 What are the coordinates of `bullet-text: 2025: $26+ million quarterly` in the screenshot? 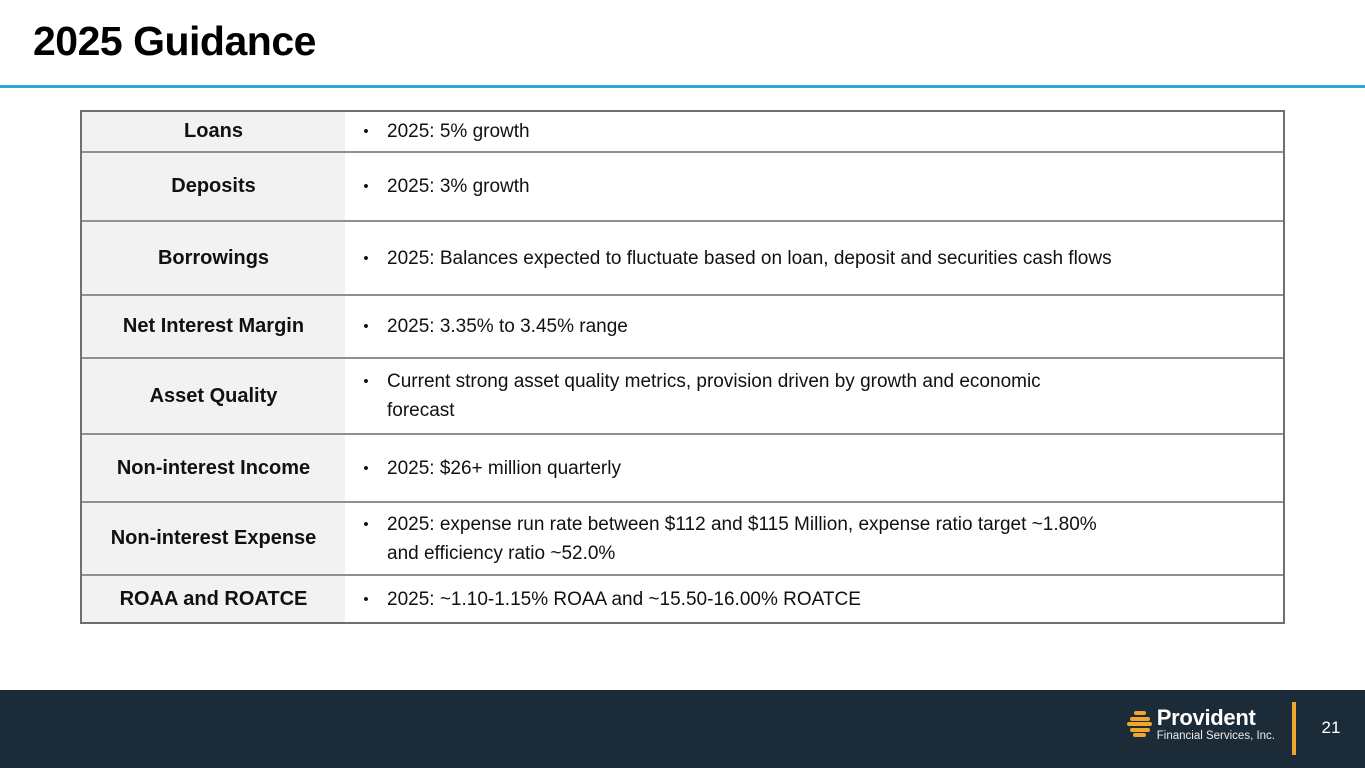 It's located at (504, 468).